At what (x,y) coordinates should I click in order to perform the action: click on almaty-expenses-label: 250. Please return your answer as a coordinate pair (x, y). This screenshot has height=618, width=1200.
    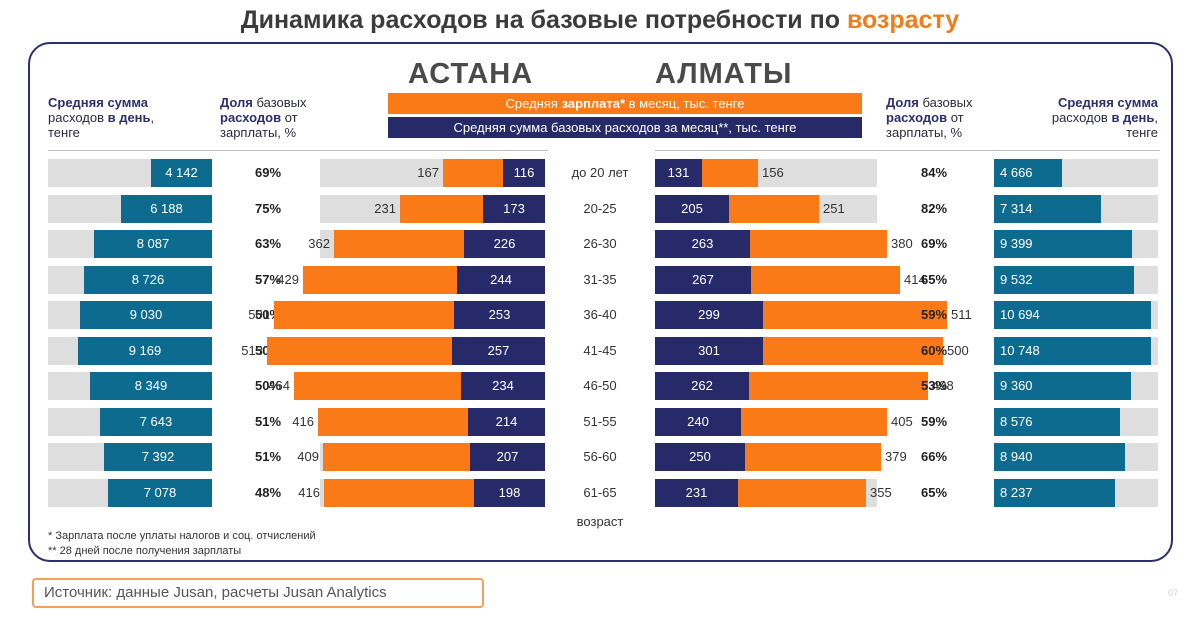
    Looking at the image, I should click on (700, 456).